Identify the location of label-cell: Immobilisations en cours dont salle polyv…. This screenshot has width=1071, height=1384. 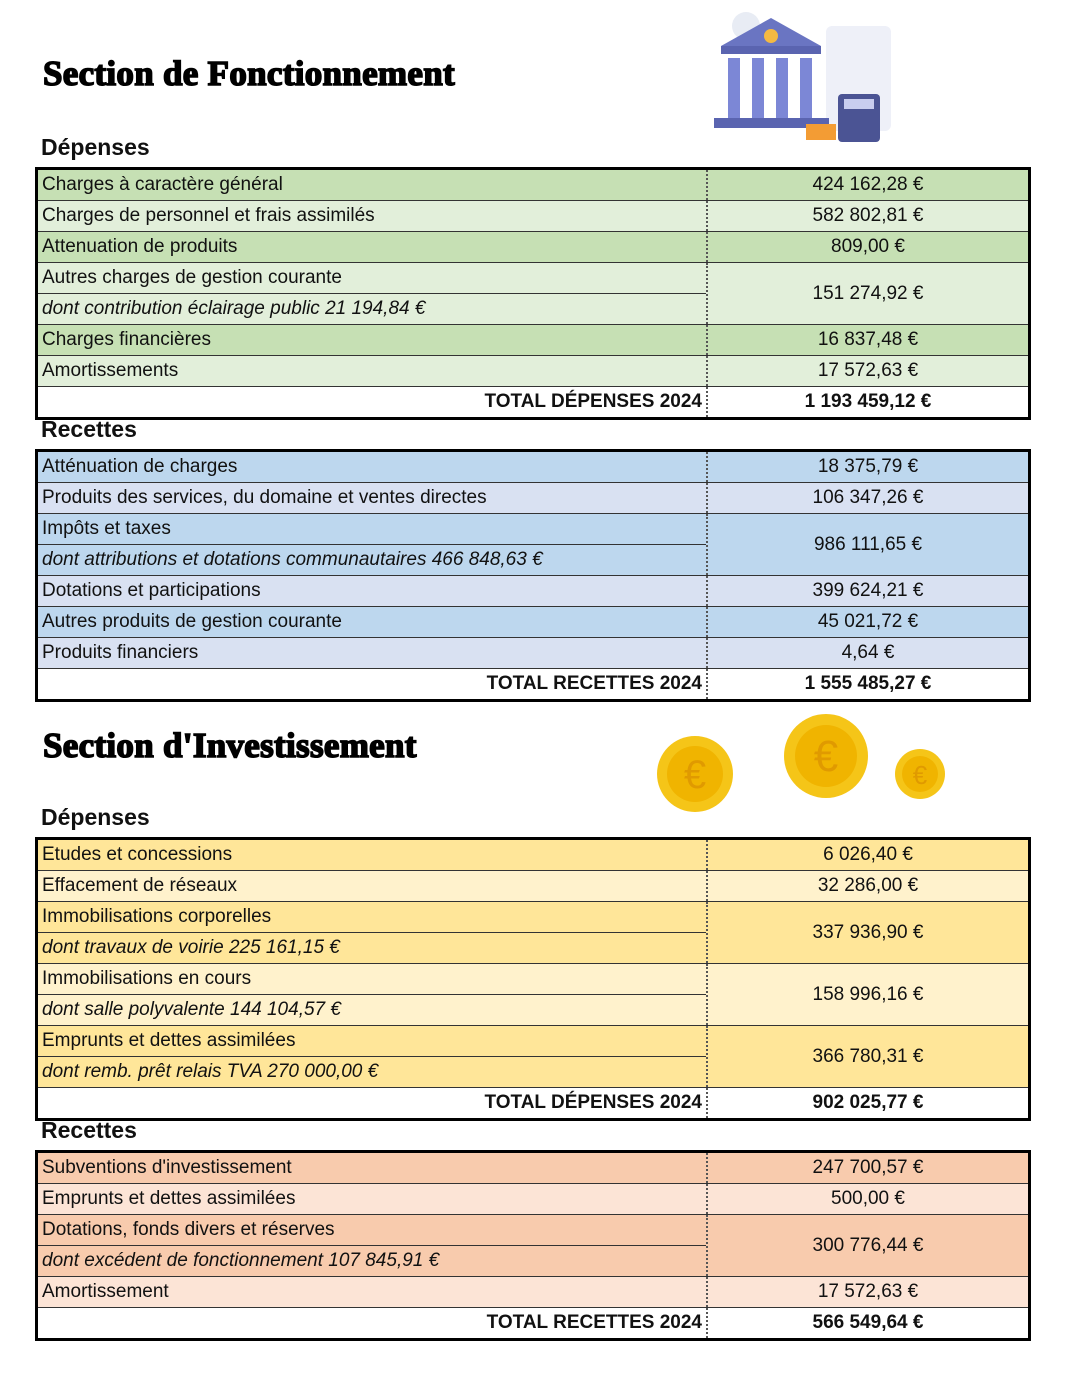
(373, 994).